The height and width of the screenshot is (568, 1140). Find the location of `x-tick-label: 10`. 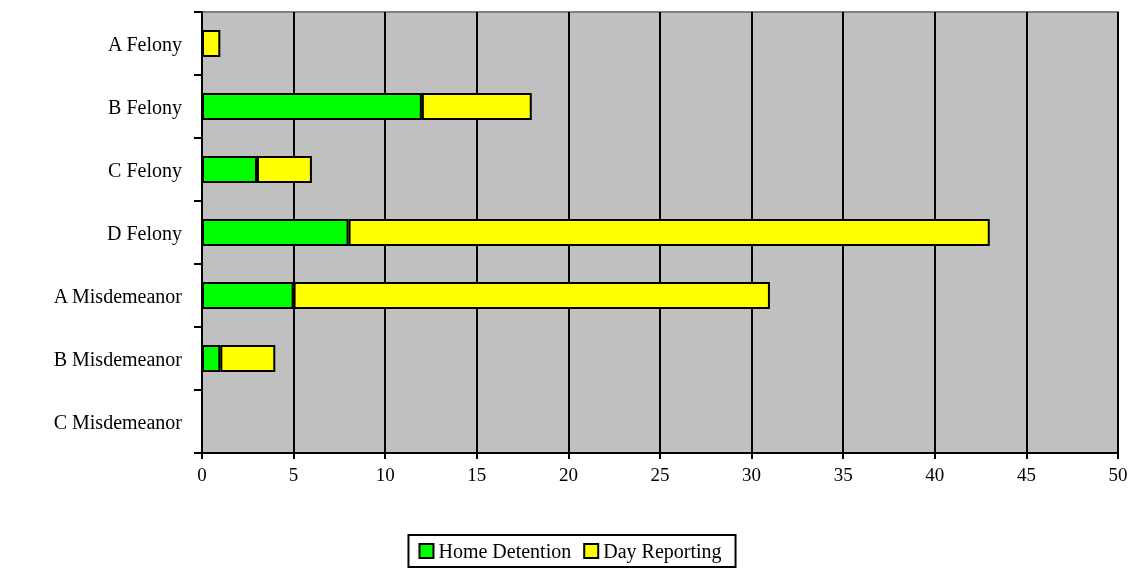

x-tick-label: 10 is located at coordinates (385, 474).